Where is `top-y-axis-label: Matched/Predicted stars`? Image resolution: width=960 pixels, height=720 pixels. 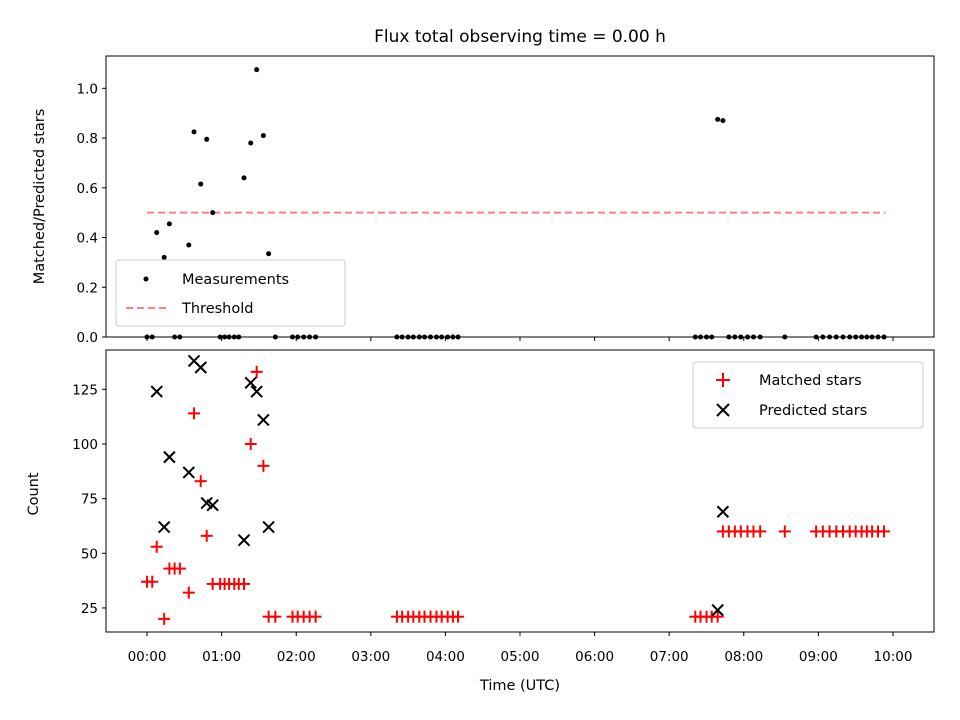
top-y-axis-label: Matched/Predicted stars is located at coordinates (40, 197).